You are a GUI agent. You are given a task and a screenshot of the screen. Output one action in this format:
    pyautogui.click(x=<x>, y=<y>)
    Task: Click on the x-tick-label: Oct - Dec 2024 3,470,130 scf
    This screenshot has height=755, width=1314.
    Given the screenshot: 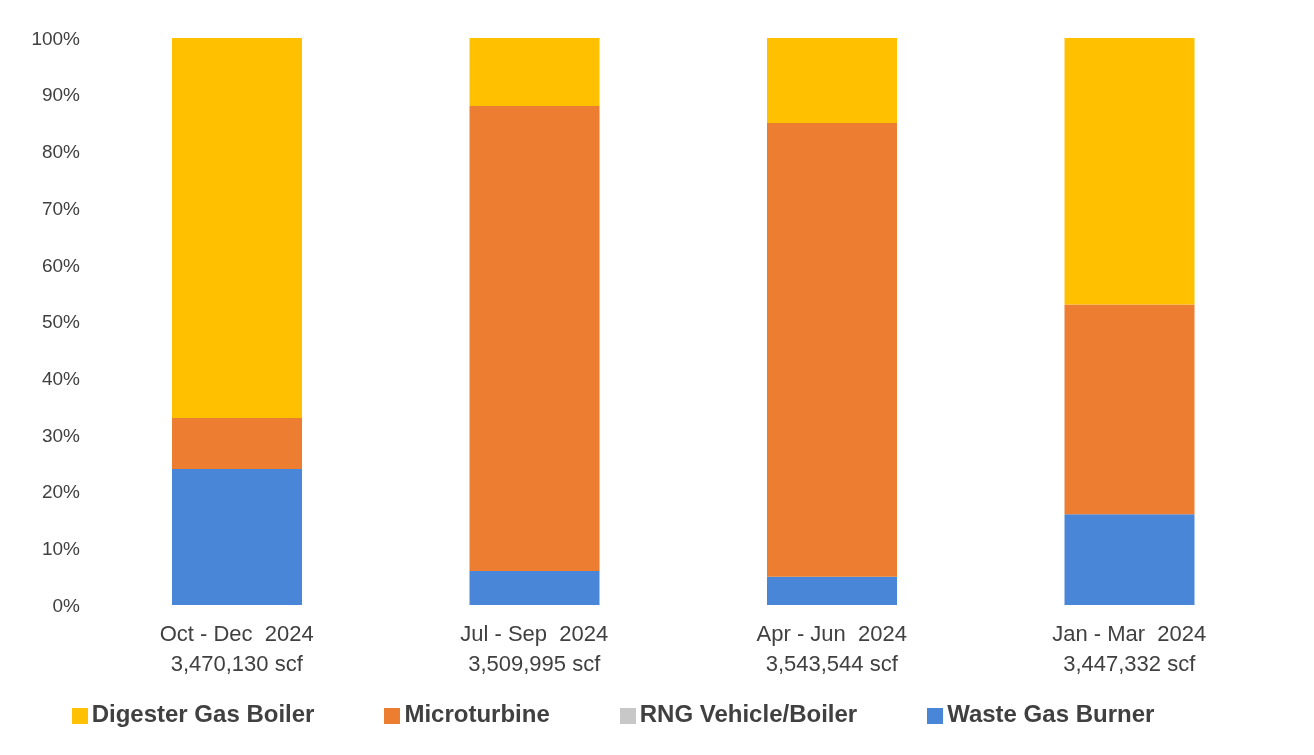 What is the action you would take?
    pyautogui.click(x=236, y=648)
    